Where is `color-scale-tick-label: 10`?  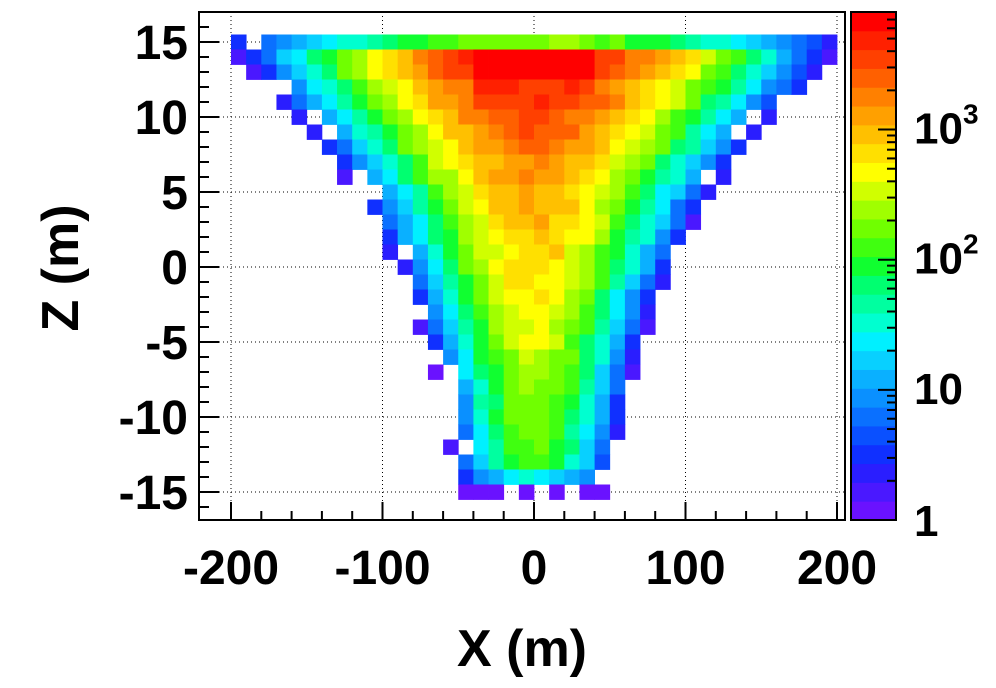 color-scale-tick-label: 10 is located at coordinates (938, 389).